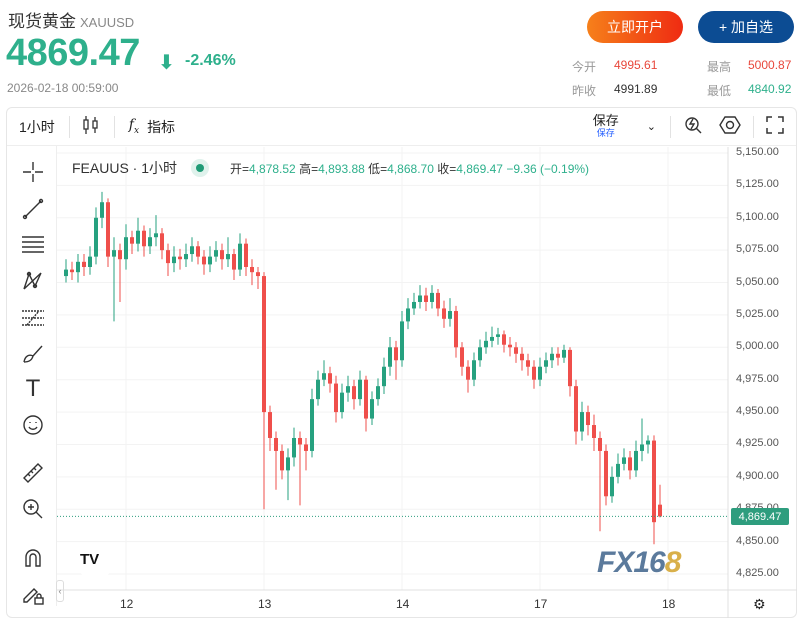 The width and height of the screenshot is (805, 621). Describe the element at coordinates (639, 562) in the screenshot. I see `watermark-logo: FX168` at that location.